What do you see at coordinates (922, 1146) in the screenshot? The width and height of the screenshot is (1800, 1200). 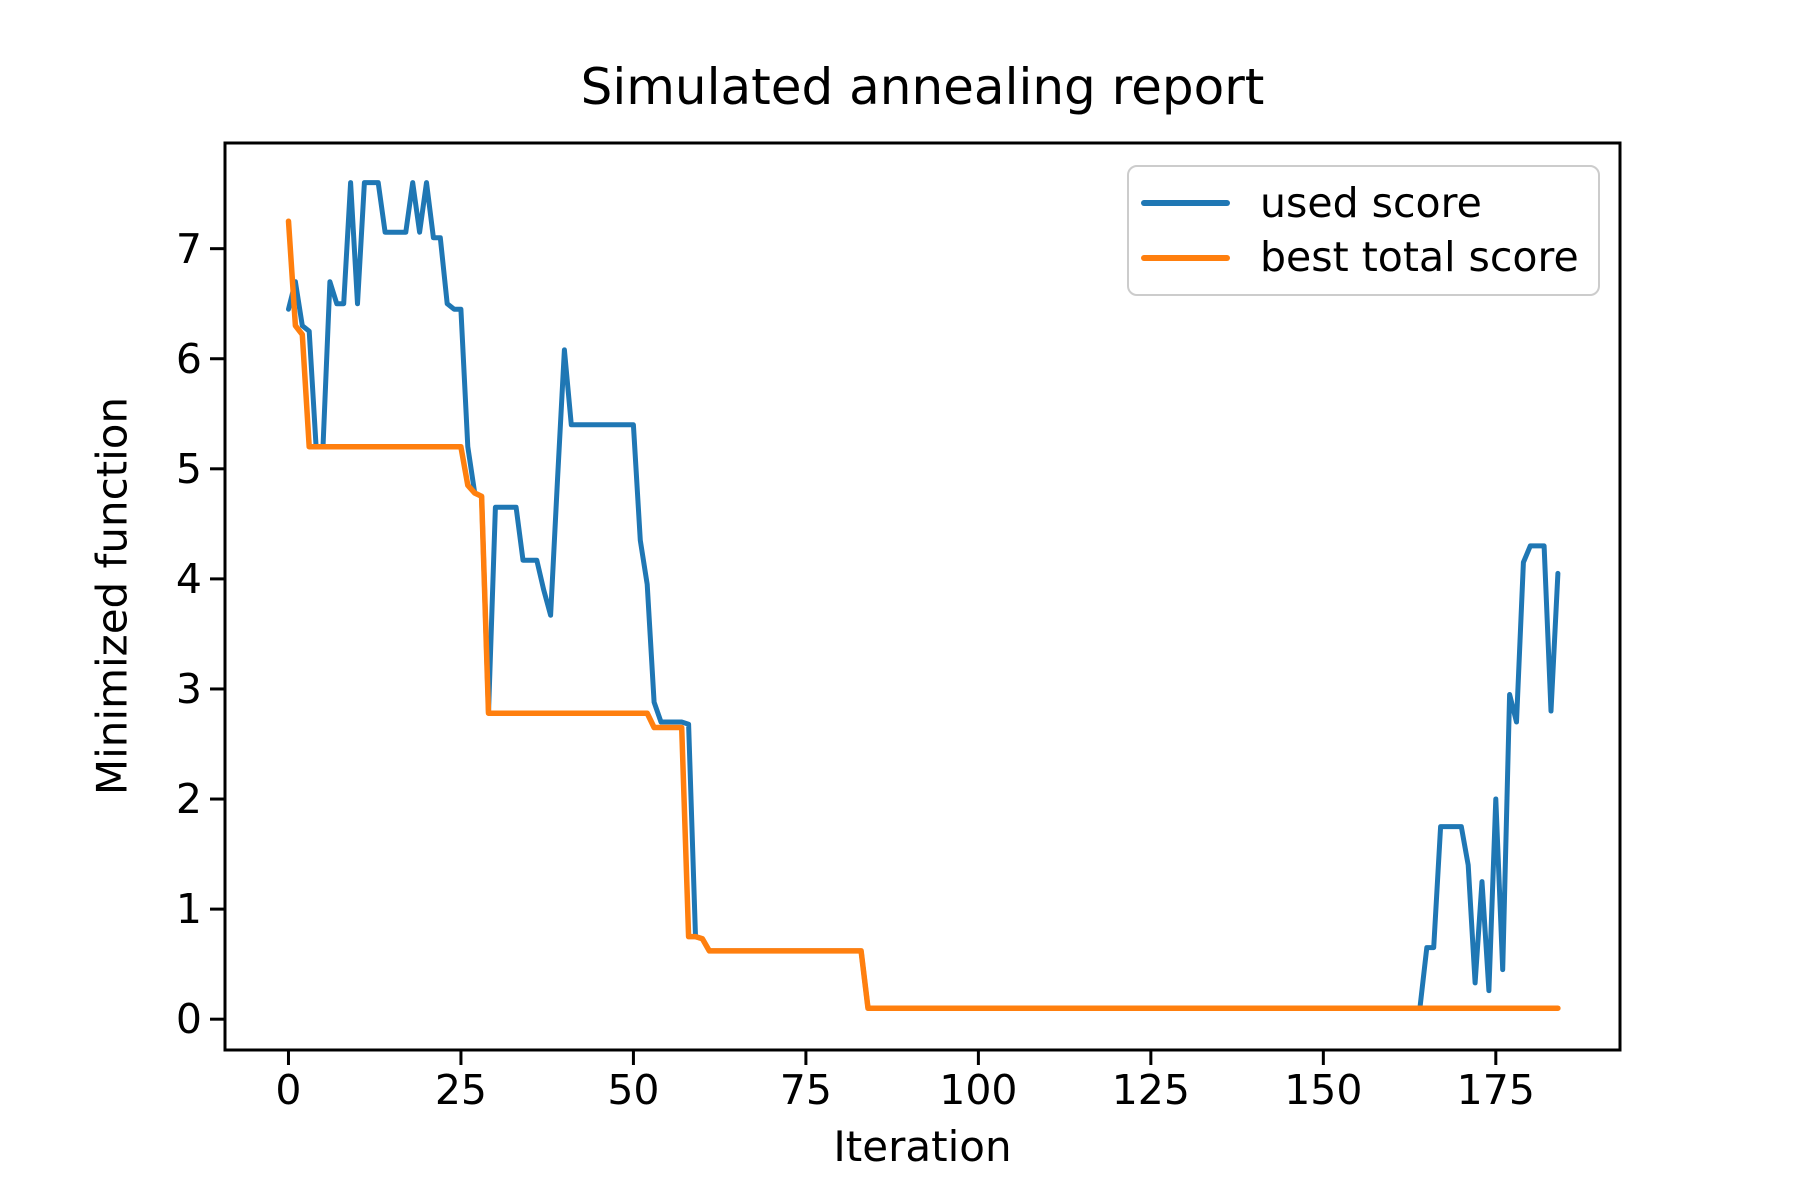 I see `x-axis-label: Iteration` at bounding box center [922, 1146].